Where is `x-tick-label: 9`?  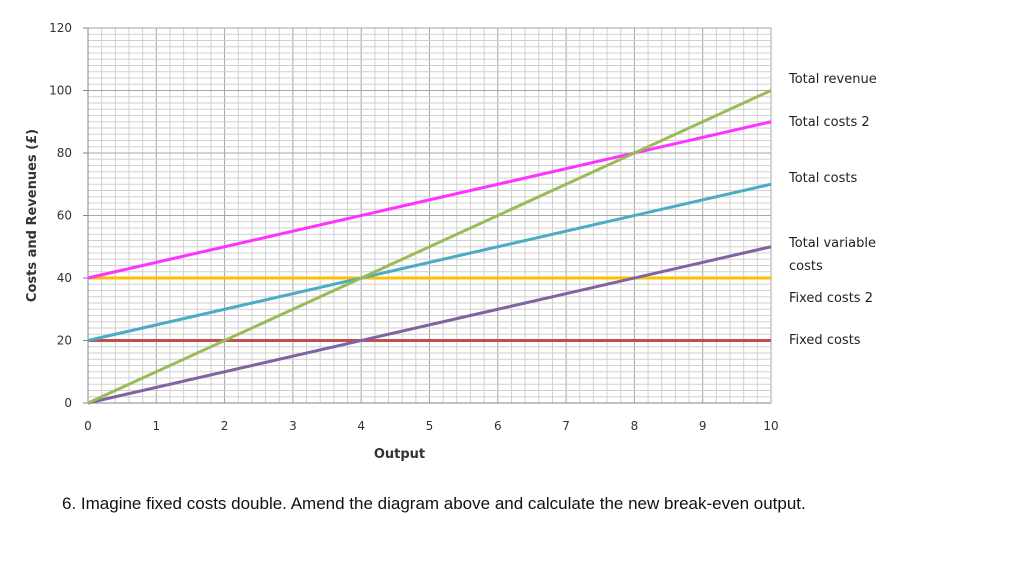
x-tick-label: 9 is located at coordinates (703, 426).